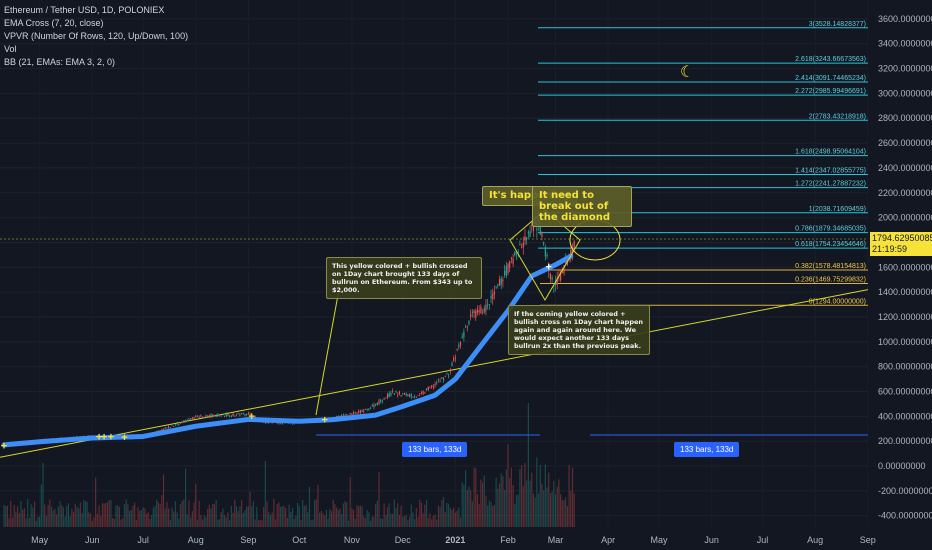 This screenshot has height=550, width=932. Describe the element at coordinates (582, 206) in the screenshot. I see `note-break-out: It need to break out of the diamond` at that location.